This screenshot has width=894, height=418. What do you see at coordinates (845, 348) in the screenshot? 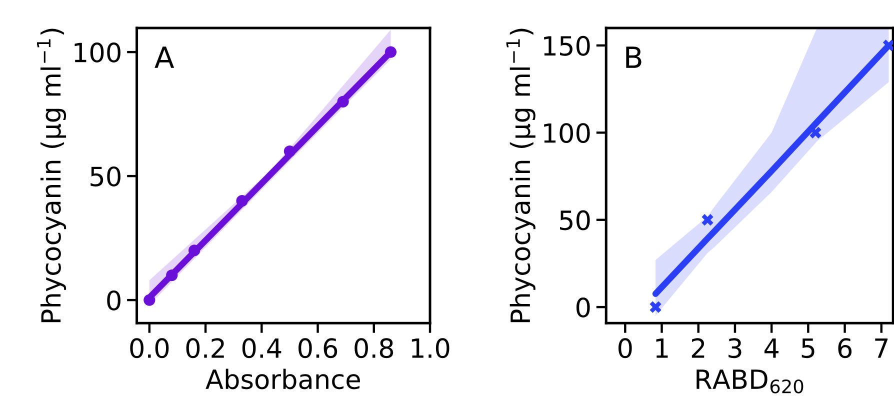
I see `x-tick-label: 6` at bounding box center [845, 348].